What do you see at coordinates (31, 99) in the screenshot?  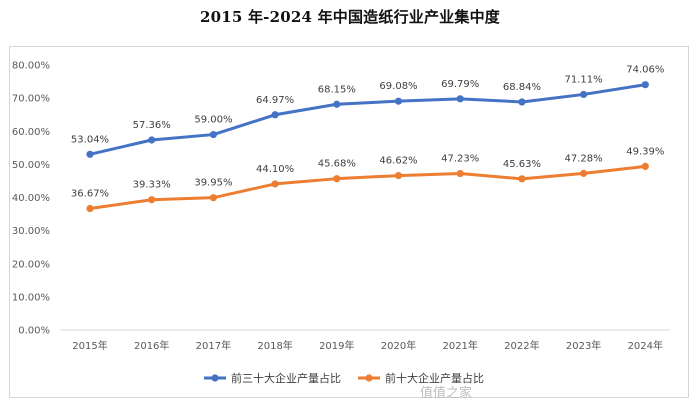 I see `y-tick-label: 70.00%` at bounding box center [31, 99].